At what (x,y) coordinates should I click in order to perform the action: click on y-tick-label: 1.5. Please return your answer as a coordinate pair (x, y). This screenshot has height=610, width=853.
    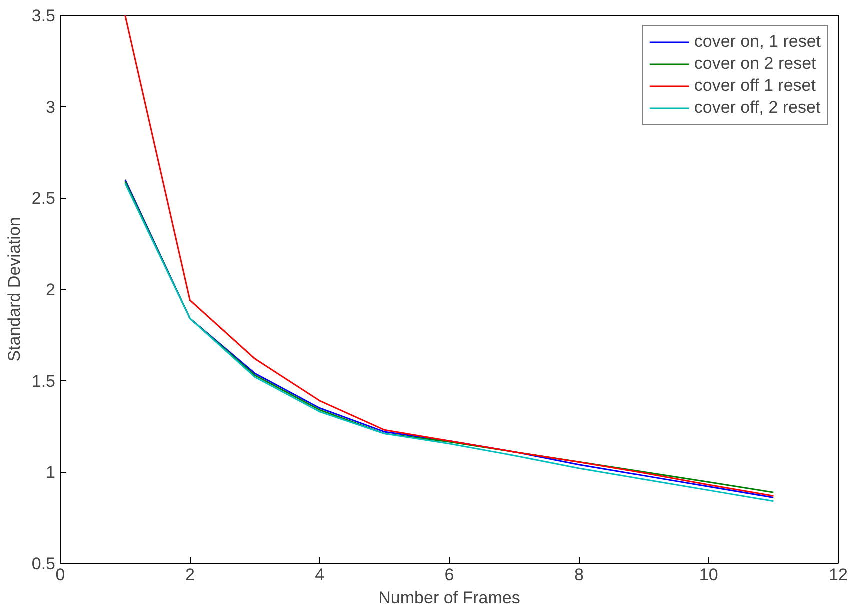
    Looking at the image, I should click on (44, 381).